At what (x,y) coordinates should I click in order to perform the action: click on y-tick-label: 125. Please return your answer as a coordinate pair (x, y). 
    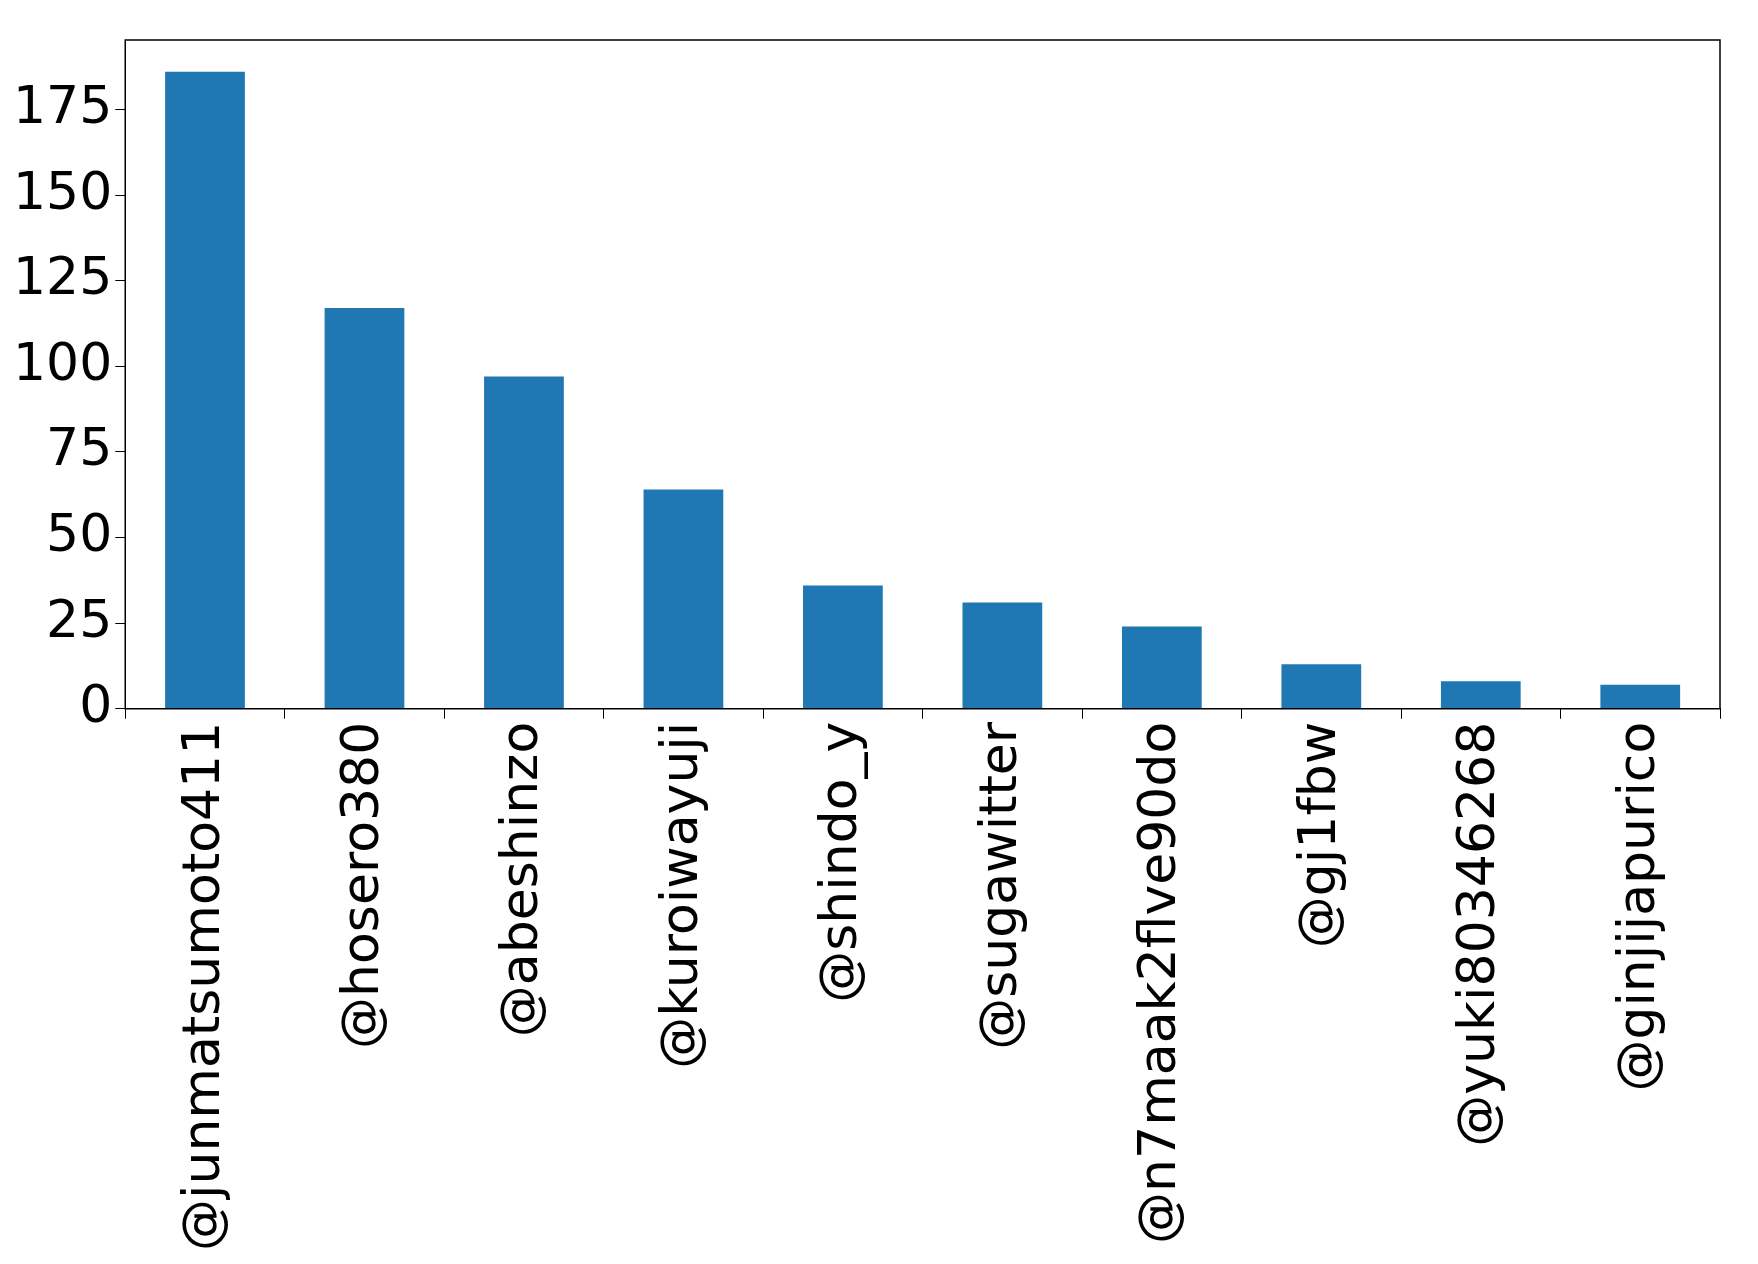
    Looking at the image, I should click on (62, 276).